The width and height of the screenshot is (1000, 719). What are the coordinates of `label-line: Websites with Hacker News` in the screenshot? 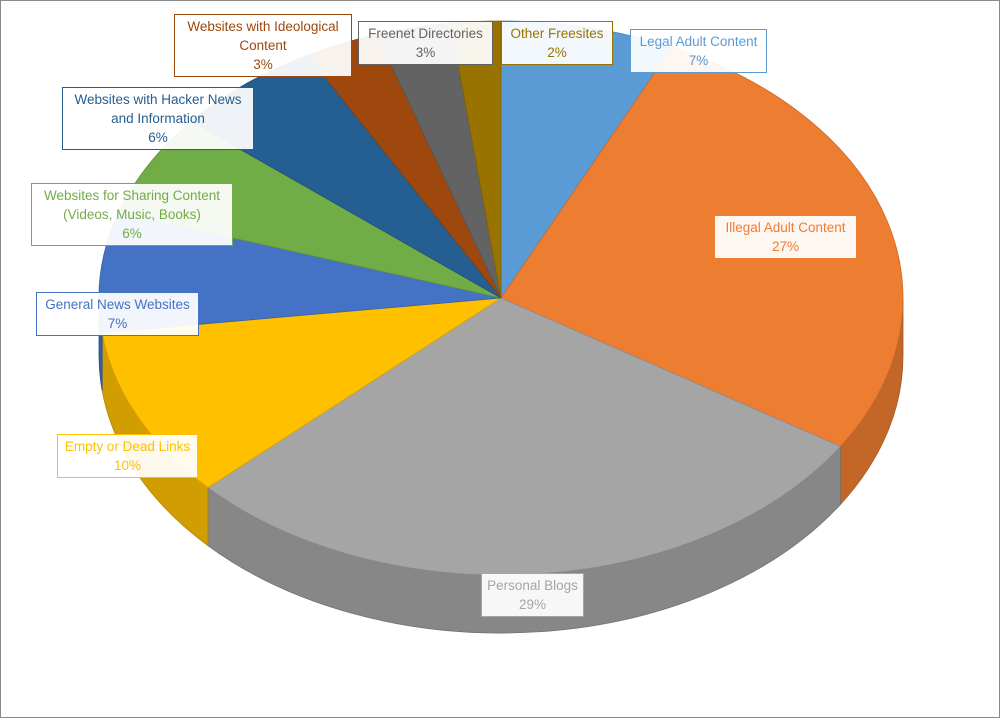 It's located at (158, 99).